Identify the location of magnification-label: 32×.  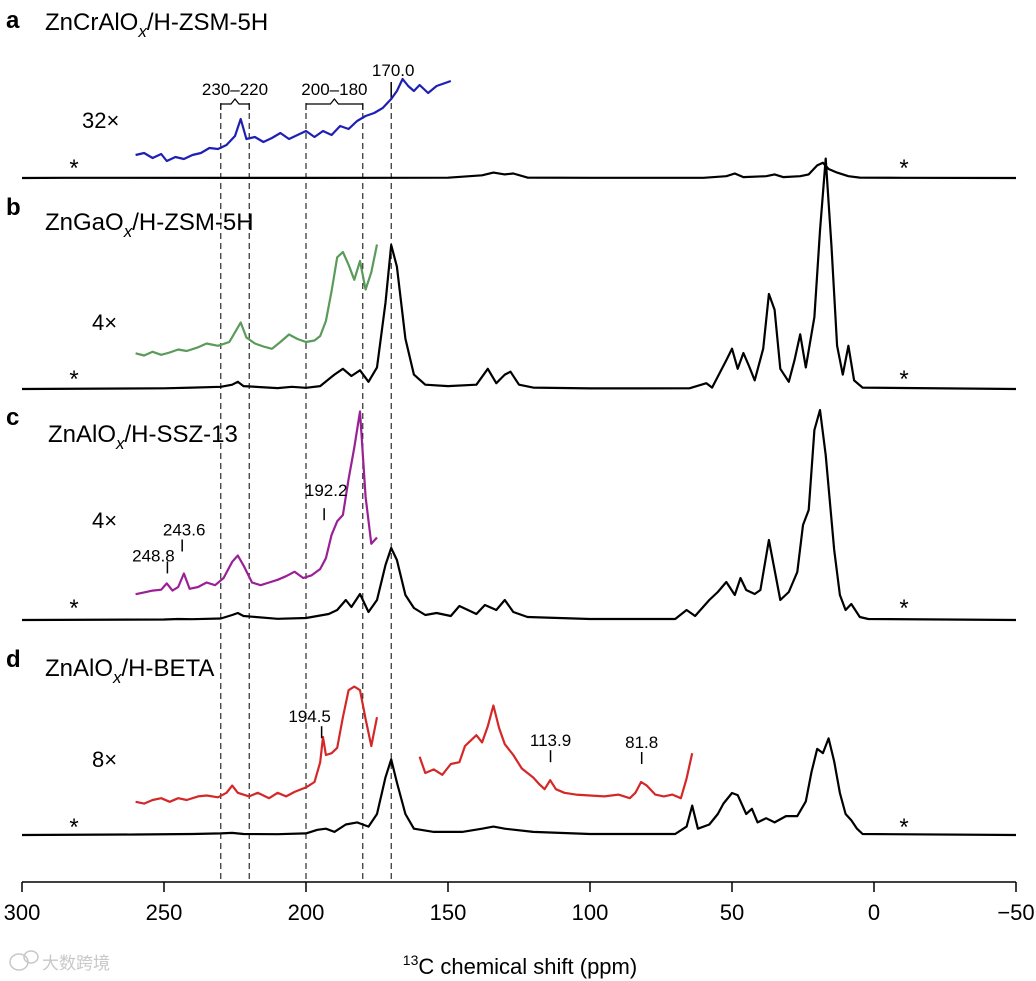
(100, 120).